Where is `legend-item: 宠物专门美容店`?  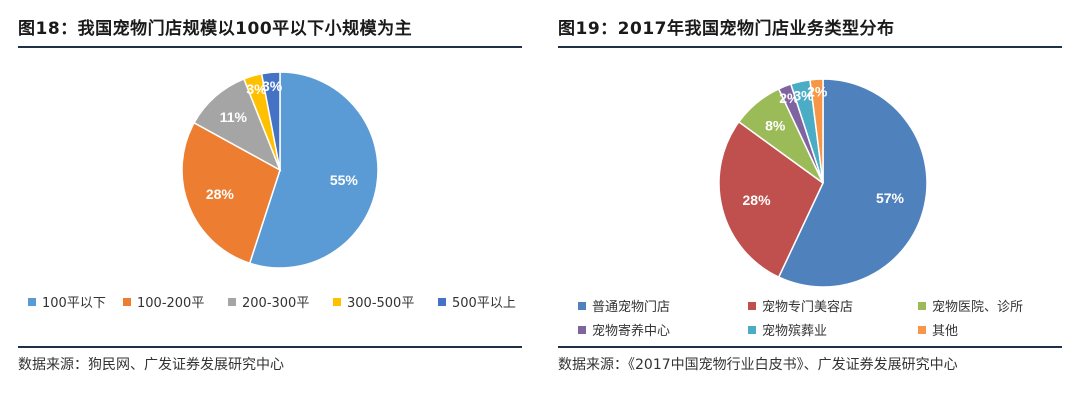 legend-item: 宠物专门美容店 is located at coordinates (800, 305).